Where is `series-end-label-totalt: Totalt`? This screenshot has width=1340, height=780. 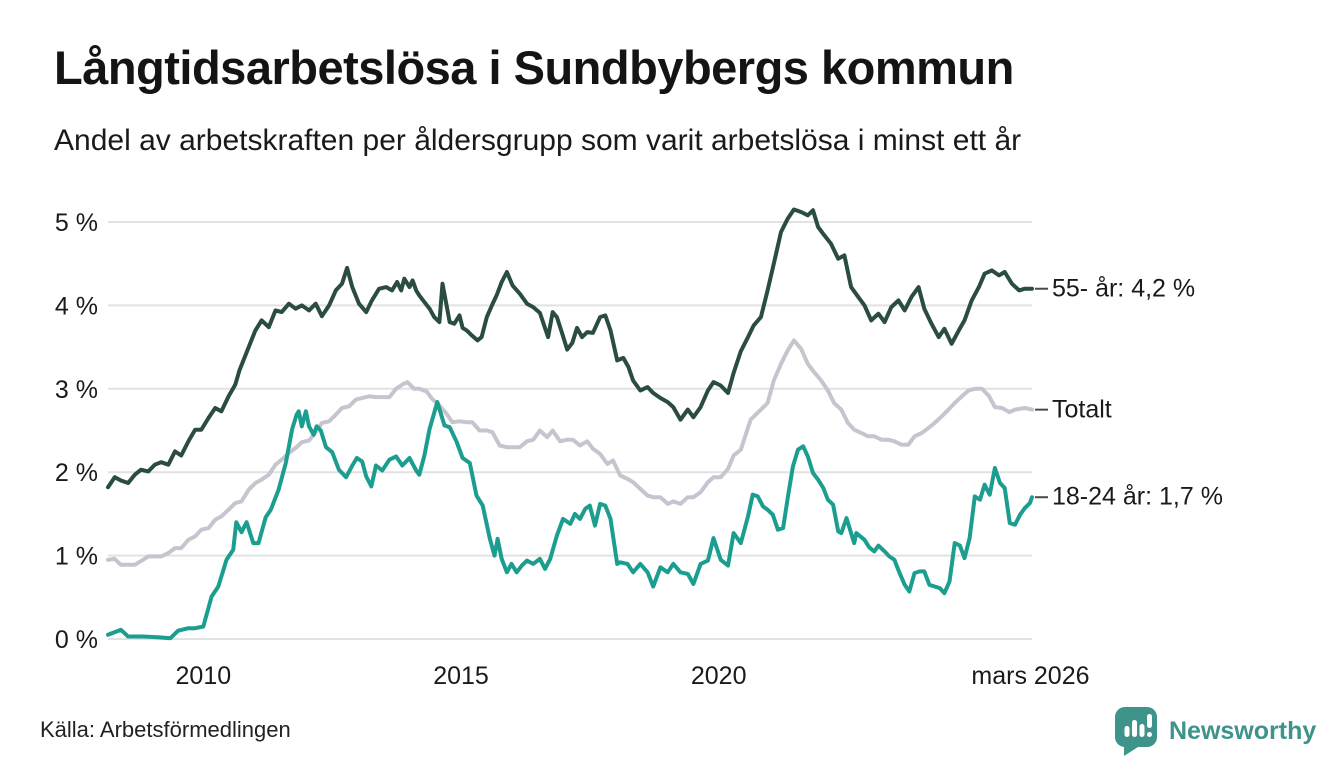
series-end-label-totalt: Totalt is located at coordinates (1082, 409).